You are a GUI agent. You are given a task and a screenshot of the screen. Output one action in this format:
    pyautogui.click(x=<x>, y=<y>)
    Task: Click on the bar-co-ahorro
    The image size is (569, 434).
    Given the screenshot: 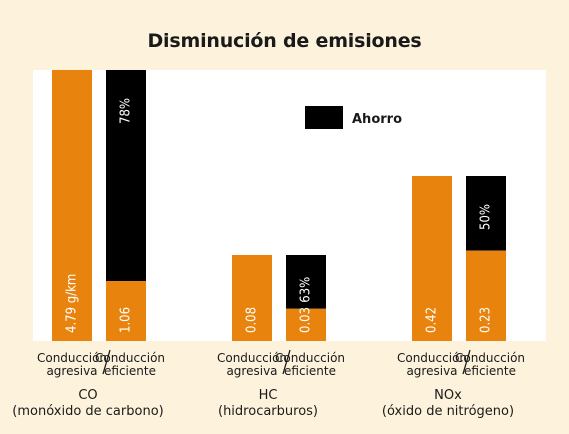 What is the action you would take?
    pyautogui.click(x=126, y=176)
    